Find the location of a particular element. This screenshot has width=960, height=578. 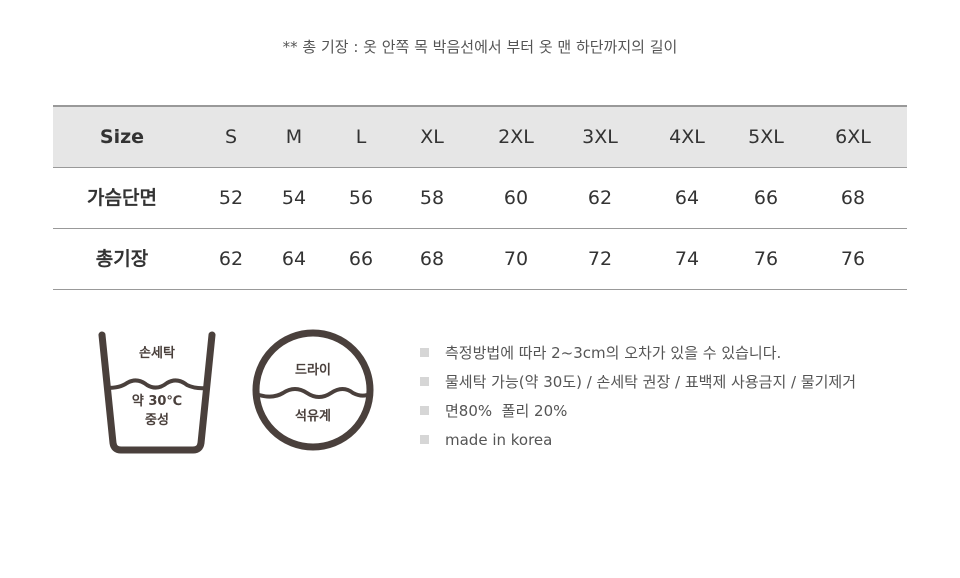

header-cell: 4XL is located at coordinates (687, 137).